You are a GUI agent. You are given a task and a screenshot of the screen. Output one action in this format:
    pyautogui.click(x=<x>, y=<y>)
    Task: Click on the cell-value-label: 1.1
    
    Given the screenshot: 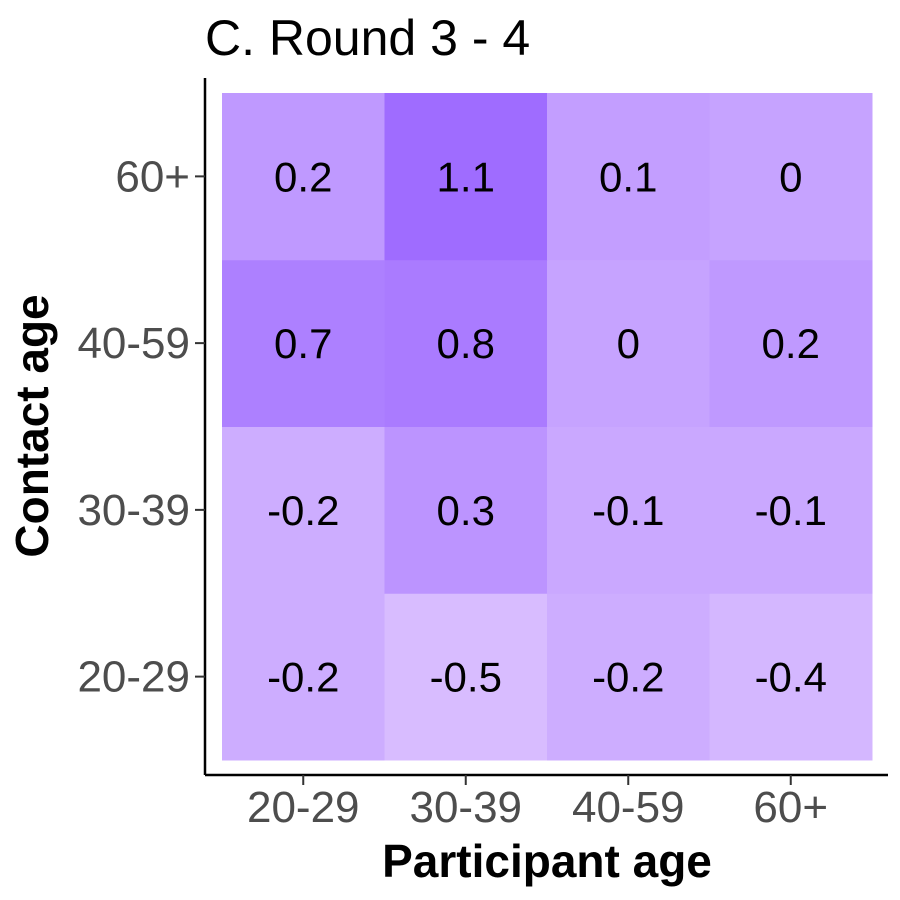 What is the action you would take?
    pyautogui.click(x=466, y=176)
    